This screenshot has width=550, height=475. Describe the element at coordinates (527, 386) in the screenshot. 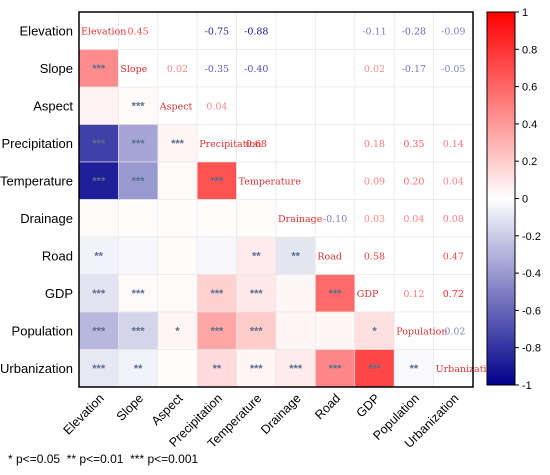

I see `colorbar-tick-label: -1` at that location.